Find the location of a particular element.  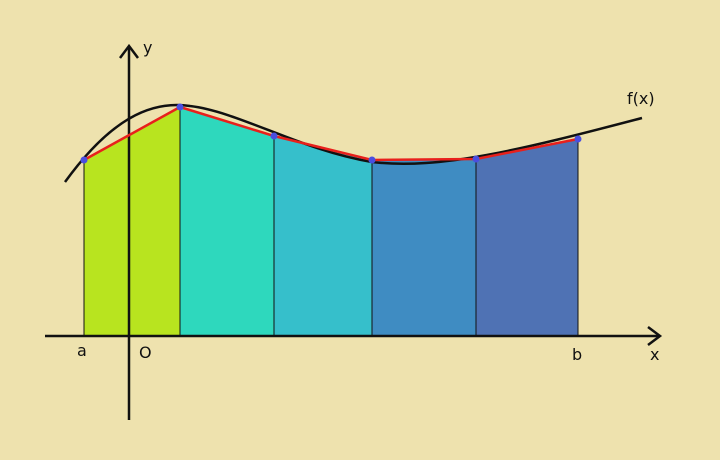

chords is located at coordinates (331, 133).